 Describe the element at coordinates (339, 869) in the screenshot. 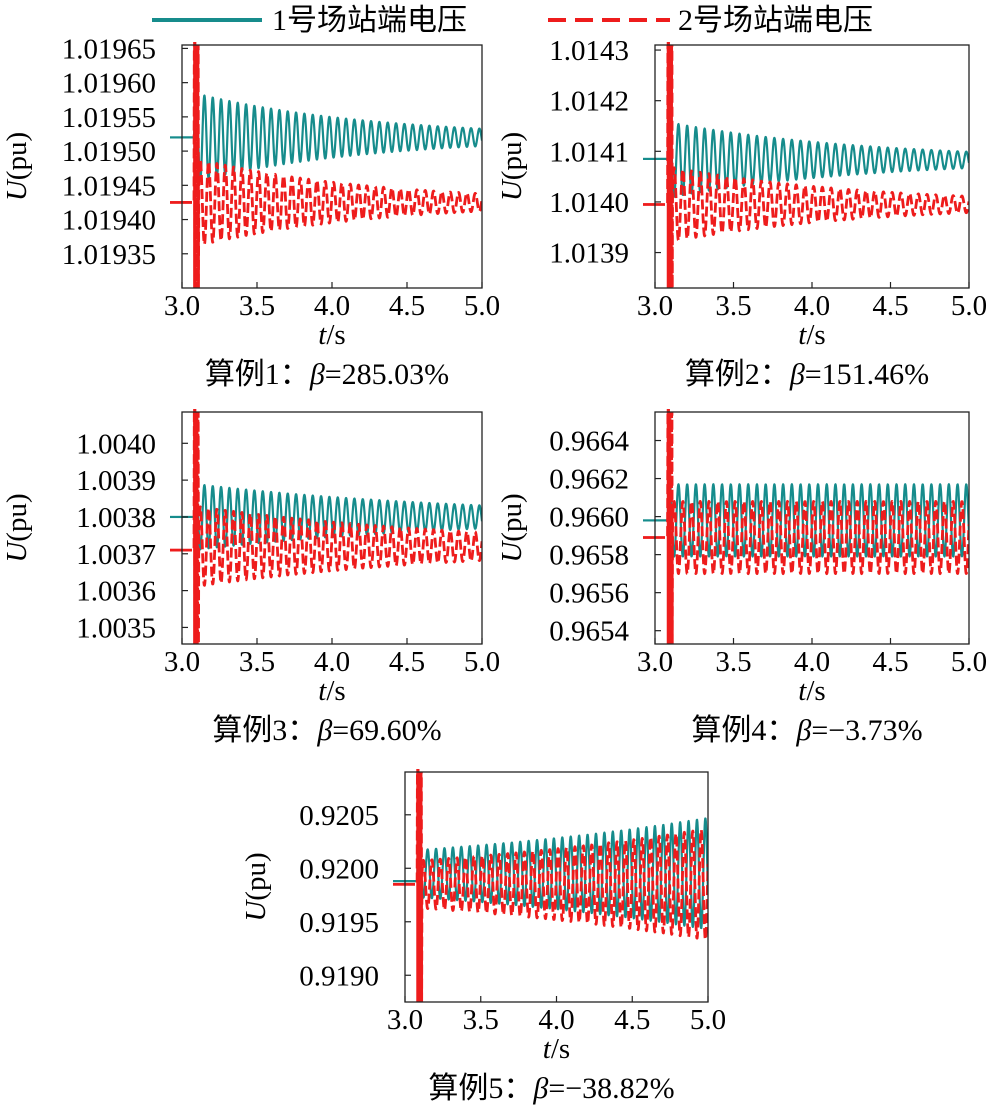

I see `y-tick-label: 0.9200` at that location.